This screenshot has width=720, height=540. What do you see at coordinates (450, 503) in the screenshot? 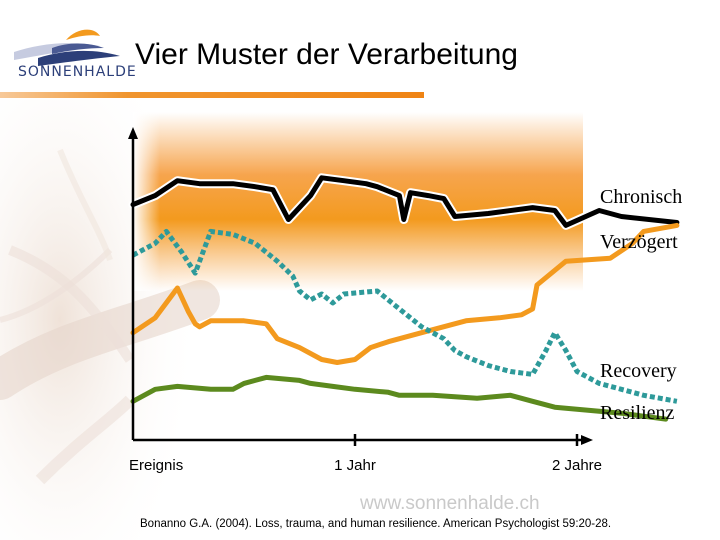
I see `website-watermark: www.sonnenhalde.ch` at bounding box center [450, 503].